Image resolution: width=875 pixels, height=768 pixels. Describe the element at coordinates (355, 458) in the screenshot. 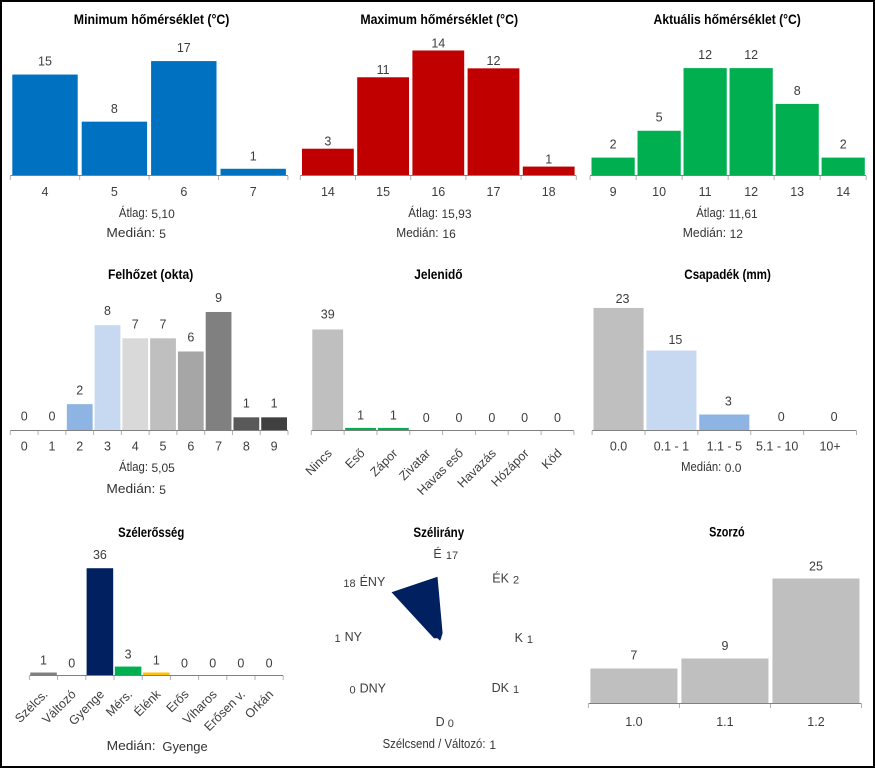

I see `svg-text: Eső` at that location.